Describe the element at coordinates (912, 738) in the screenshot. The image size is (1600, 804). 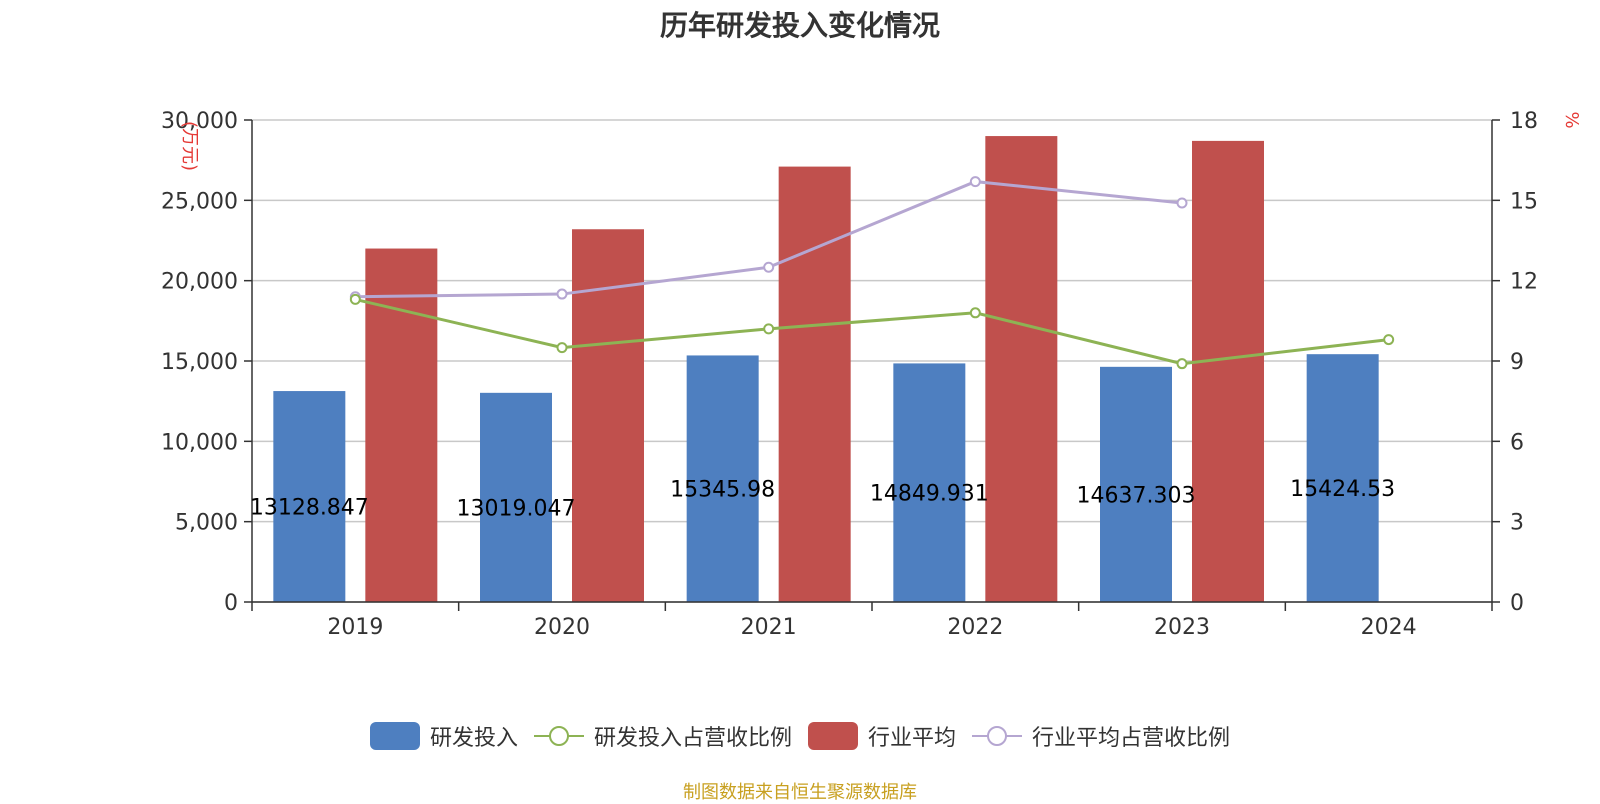
I see `legend-label-industry: 行业平均` at that location.